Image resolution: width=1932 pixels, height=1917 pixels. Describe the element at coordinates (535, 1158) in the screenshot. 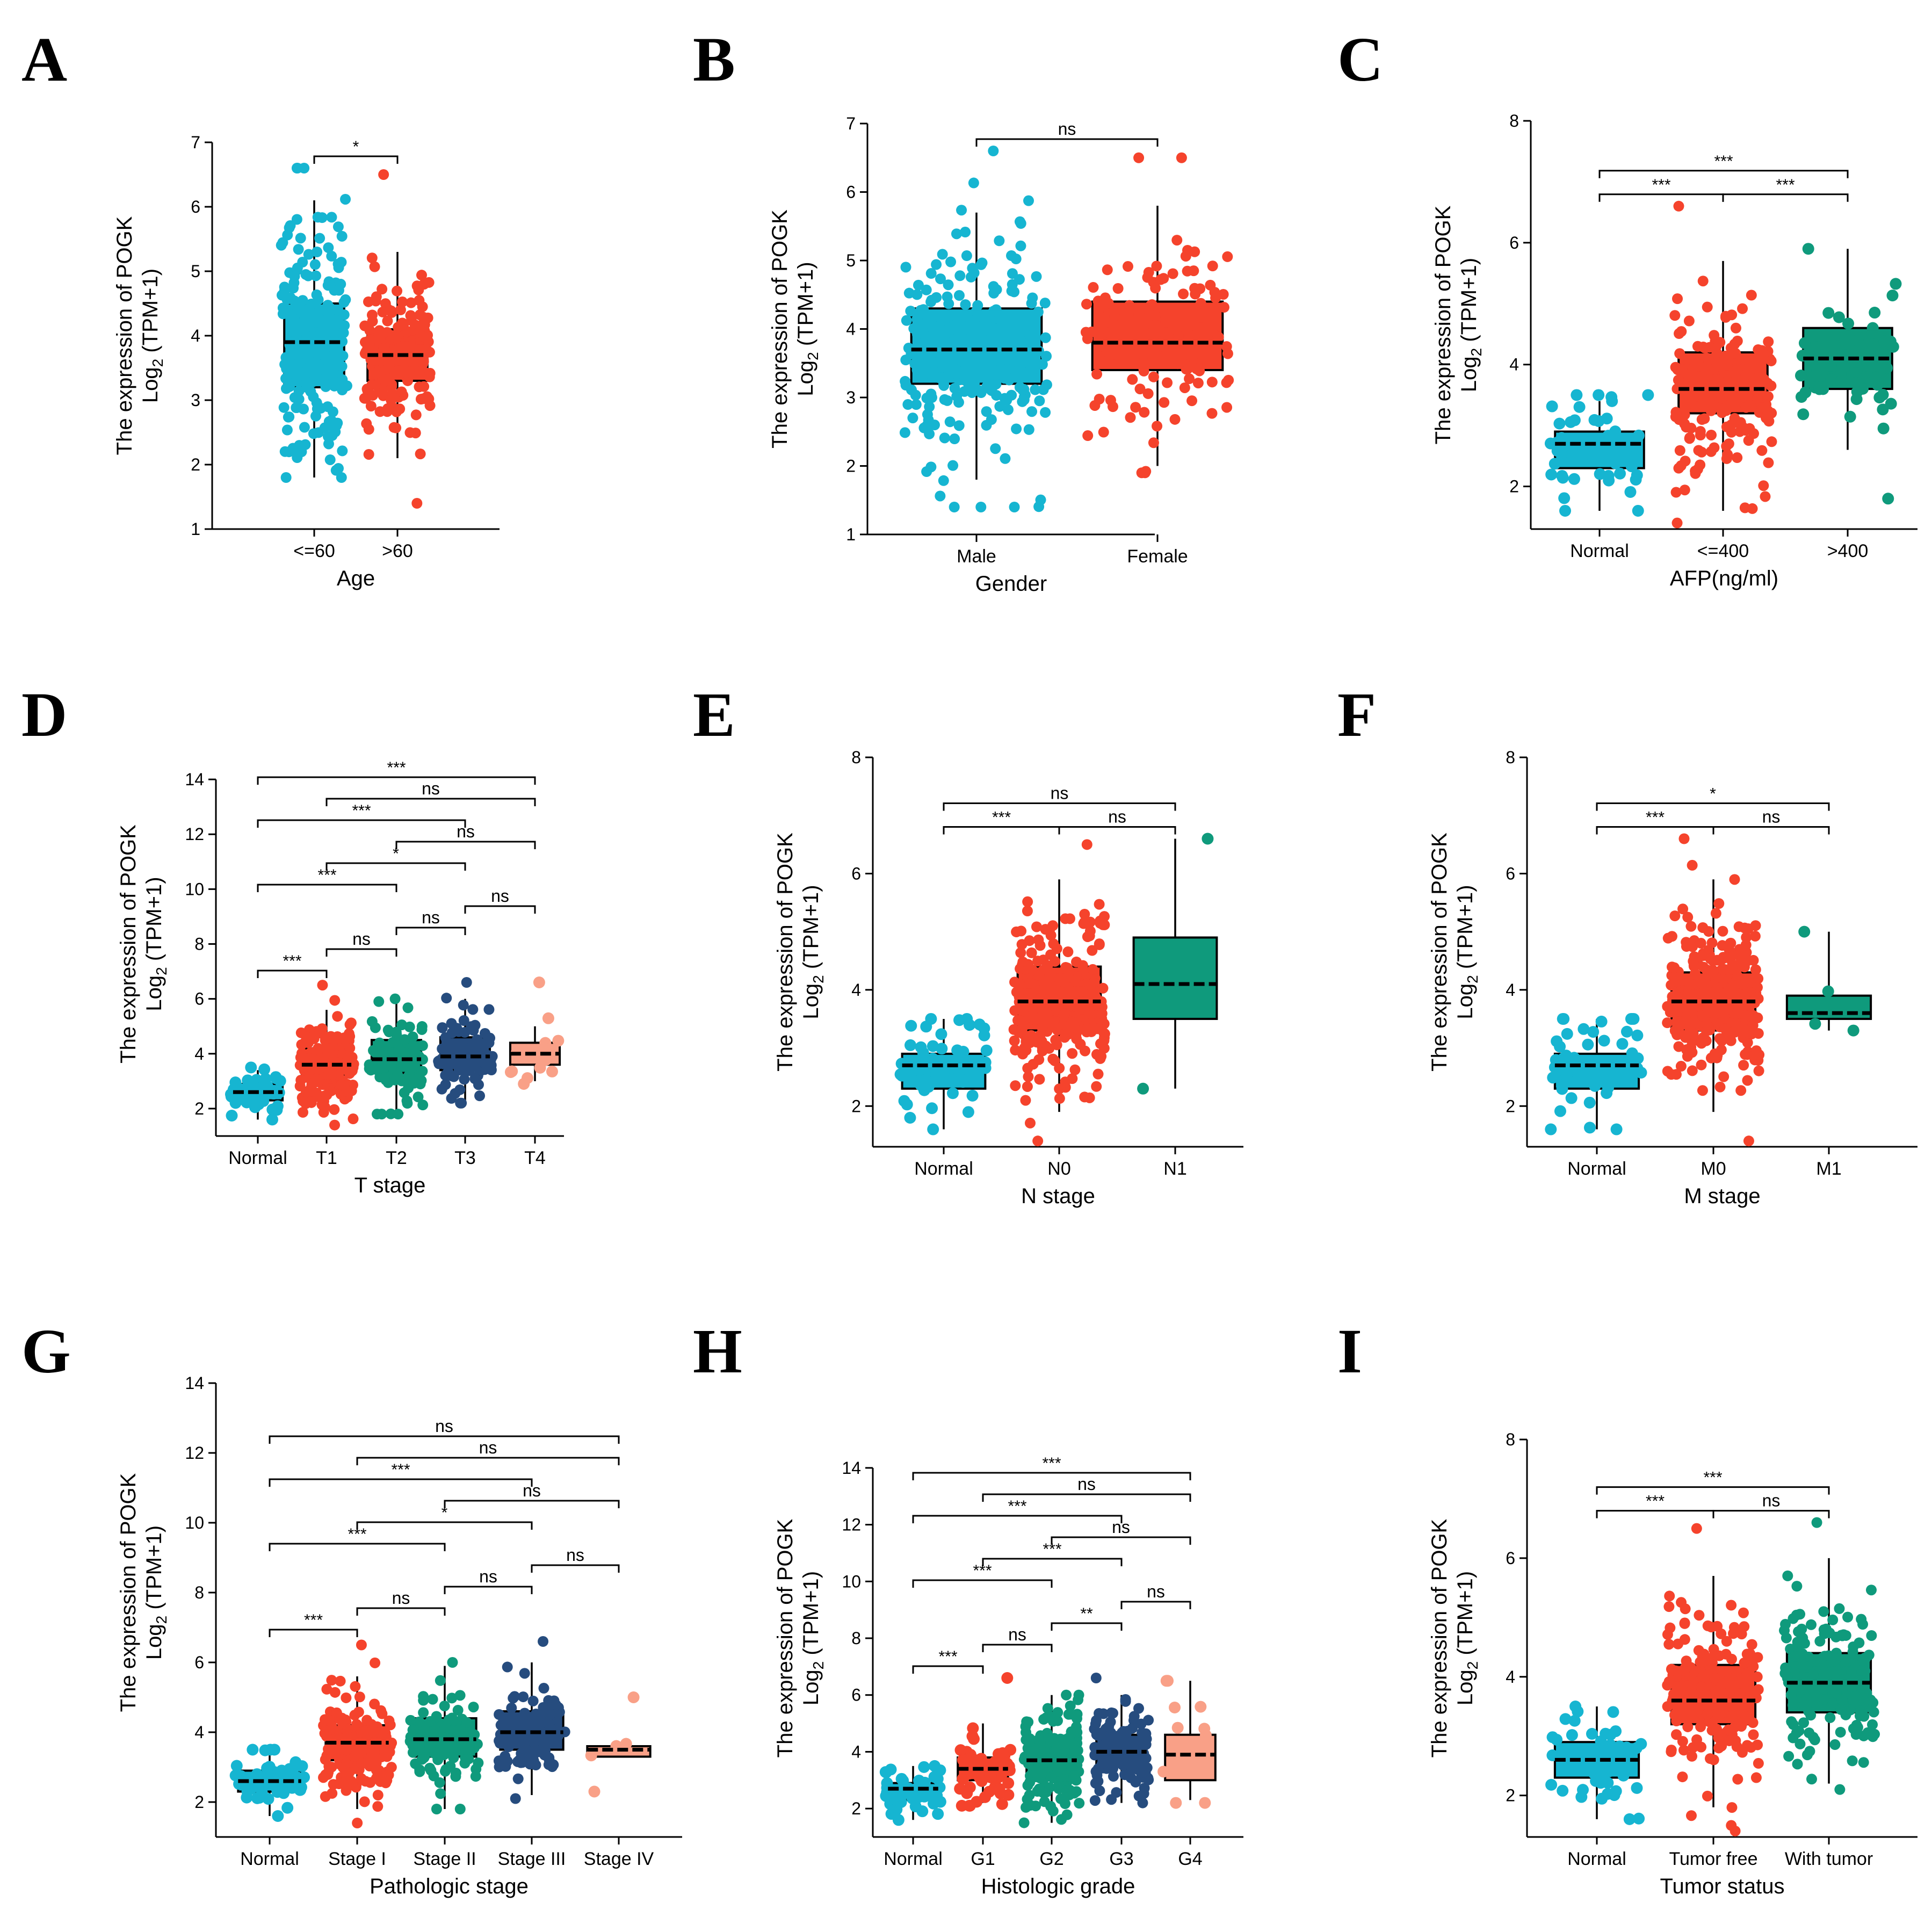

I see `x-tick-label: T4` at that location.